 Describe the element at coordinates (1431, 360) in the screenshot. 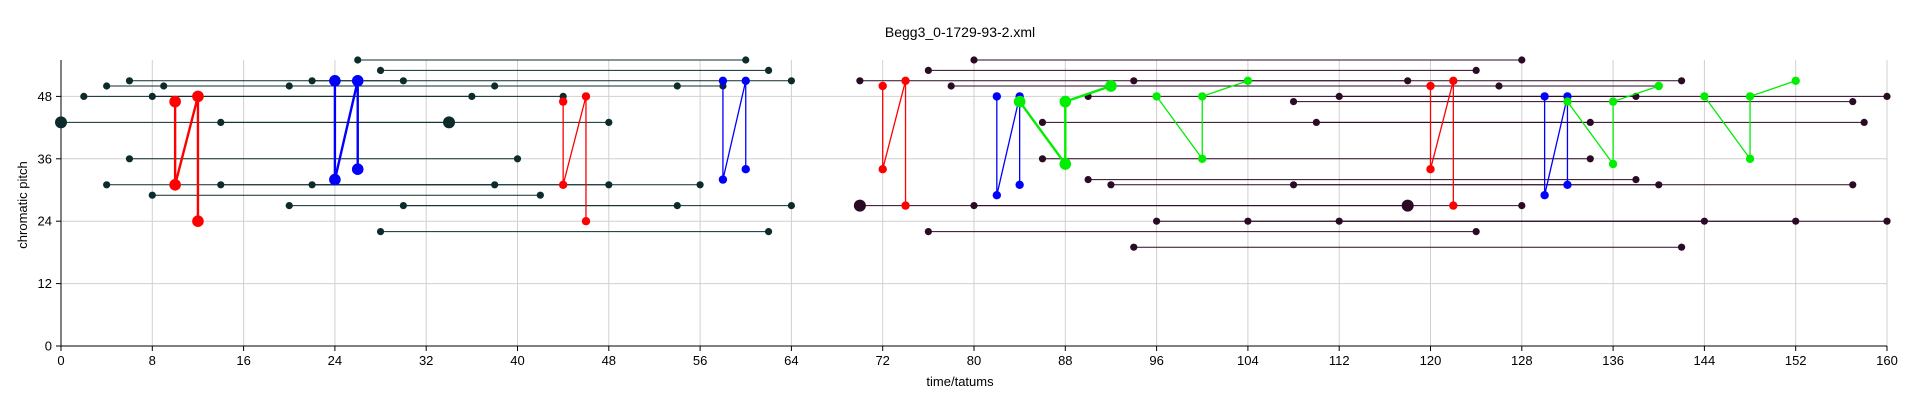

I see `x-tick-label: 120` at that location.